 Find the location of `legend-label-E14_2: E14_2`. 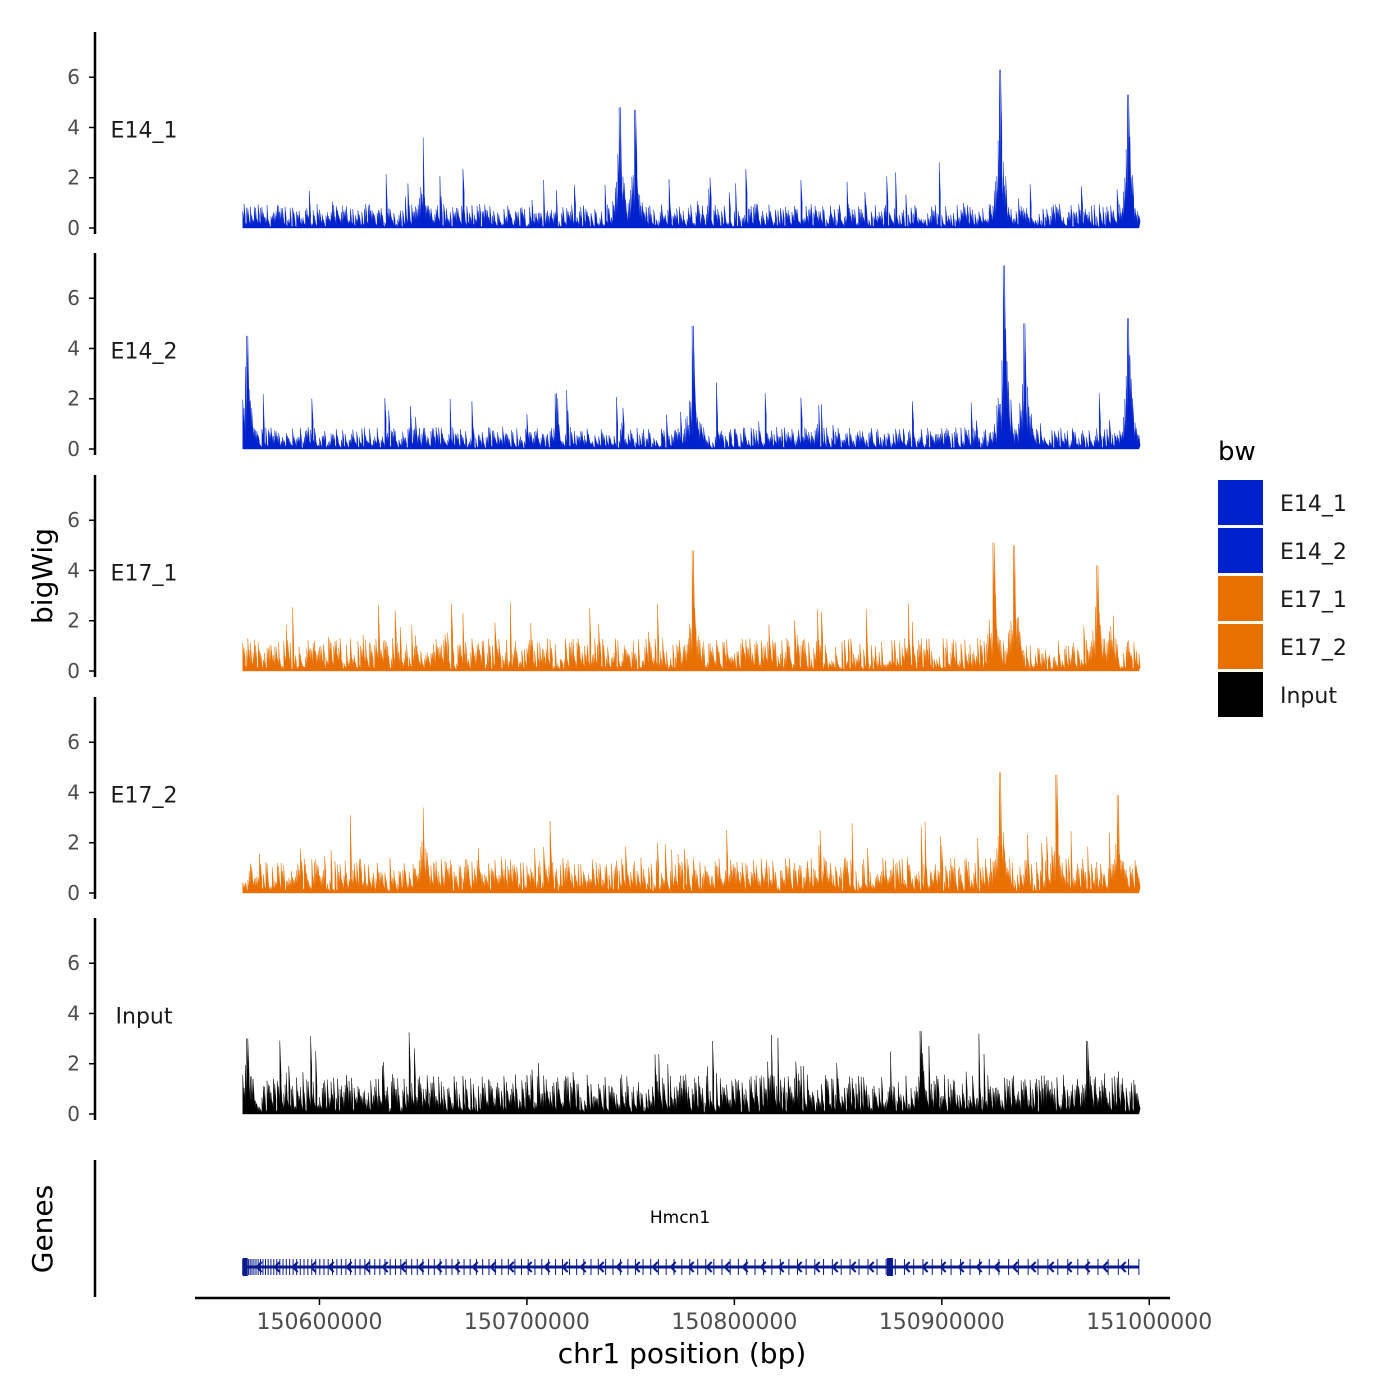

legend-label-E14_2: E14_2 is located at coordinates (1313, 552).